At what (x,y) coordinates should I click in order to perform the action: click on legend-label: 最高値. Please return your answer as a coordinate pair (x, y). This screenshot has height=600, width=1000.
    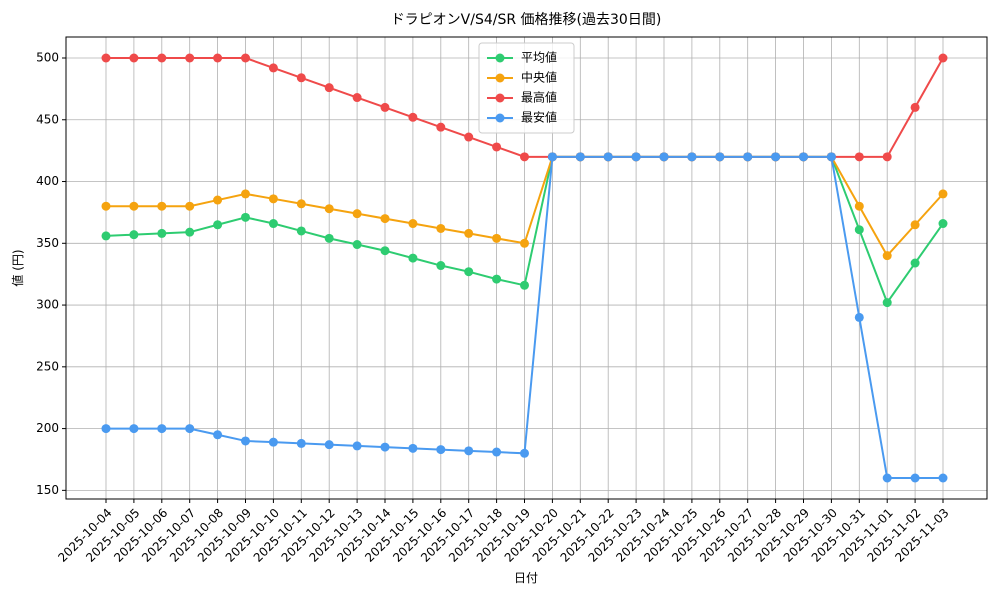
    Looking at the image, I should click on (539, 97).